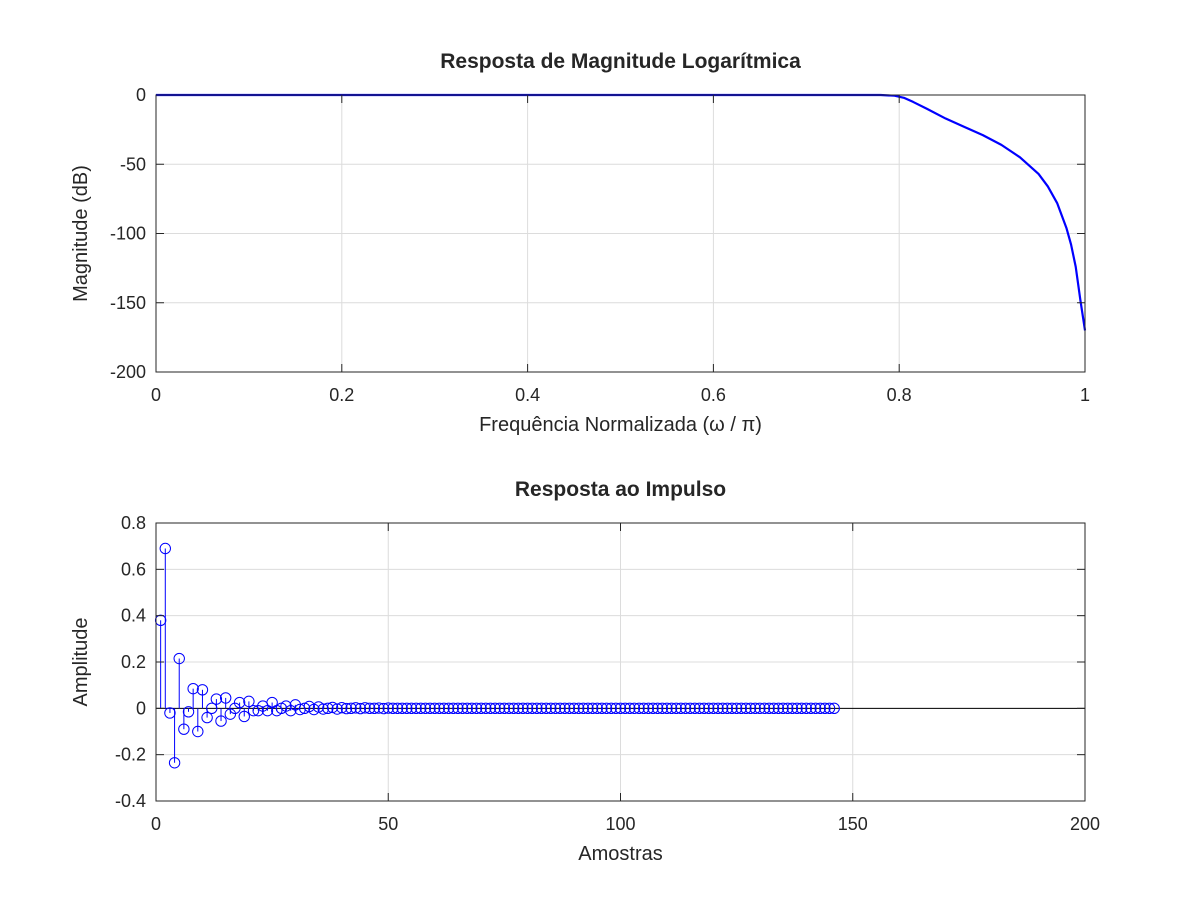 This screenshot has width=1200, height=905. What do you see at coordinates (853, 824) in the screenshot?
I see `impulse-xtick-label: 150` at bounding box center [853, 824].